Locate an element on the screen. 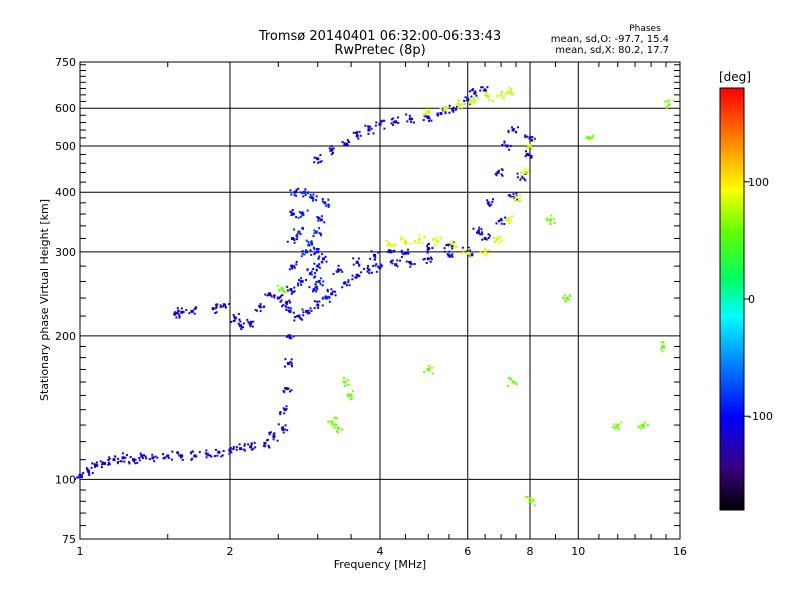 Image resolution: width=800 pixels, height=600 pixels. y-tick-label: 100 is located at coordinates (65, 479).